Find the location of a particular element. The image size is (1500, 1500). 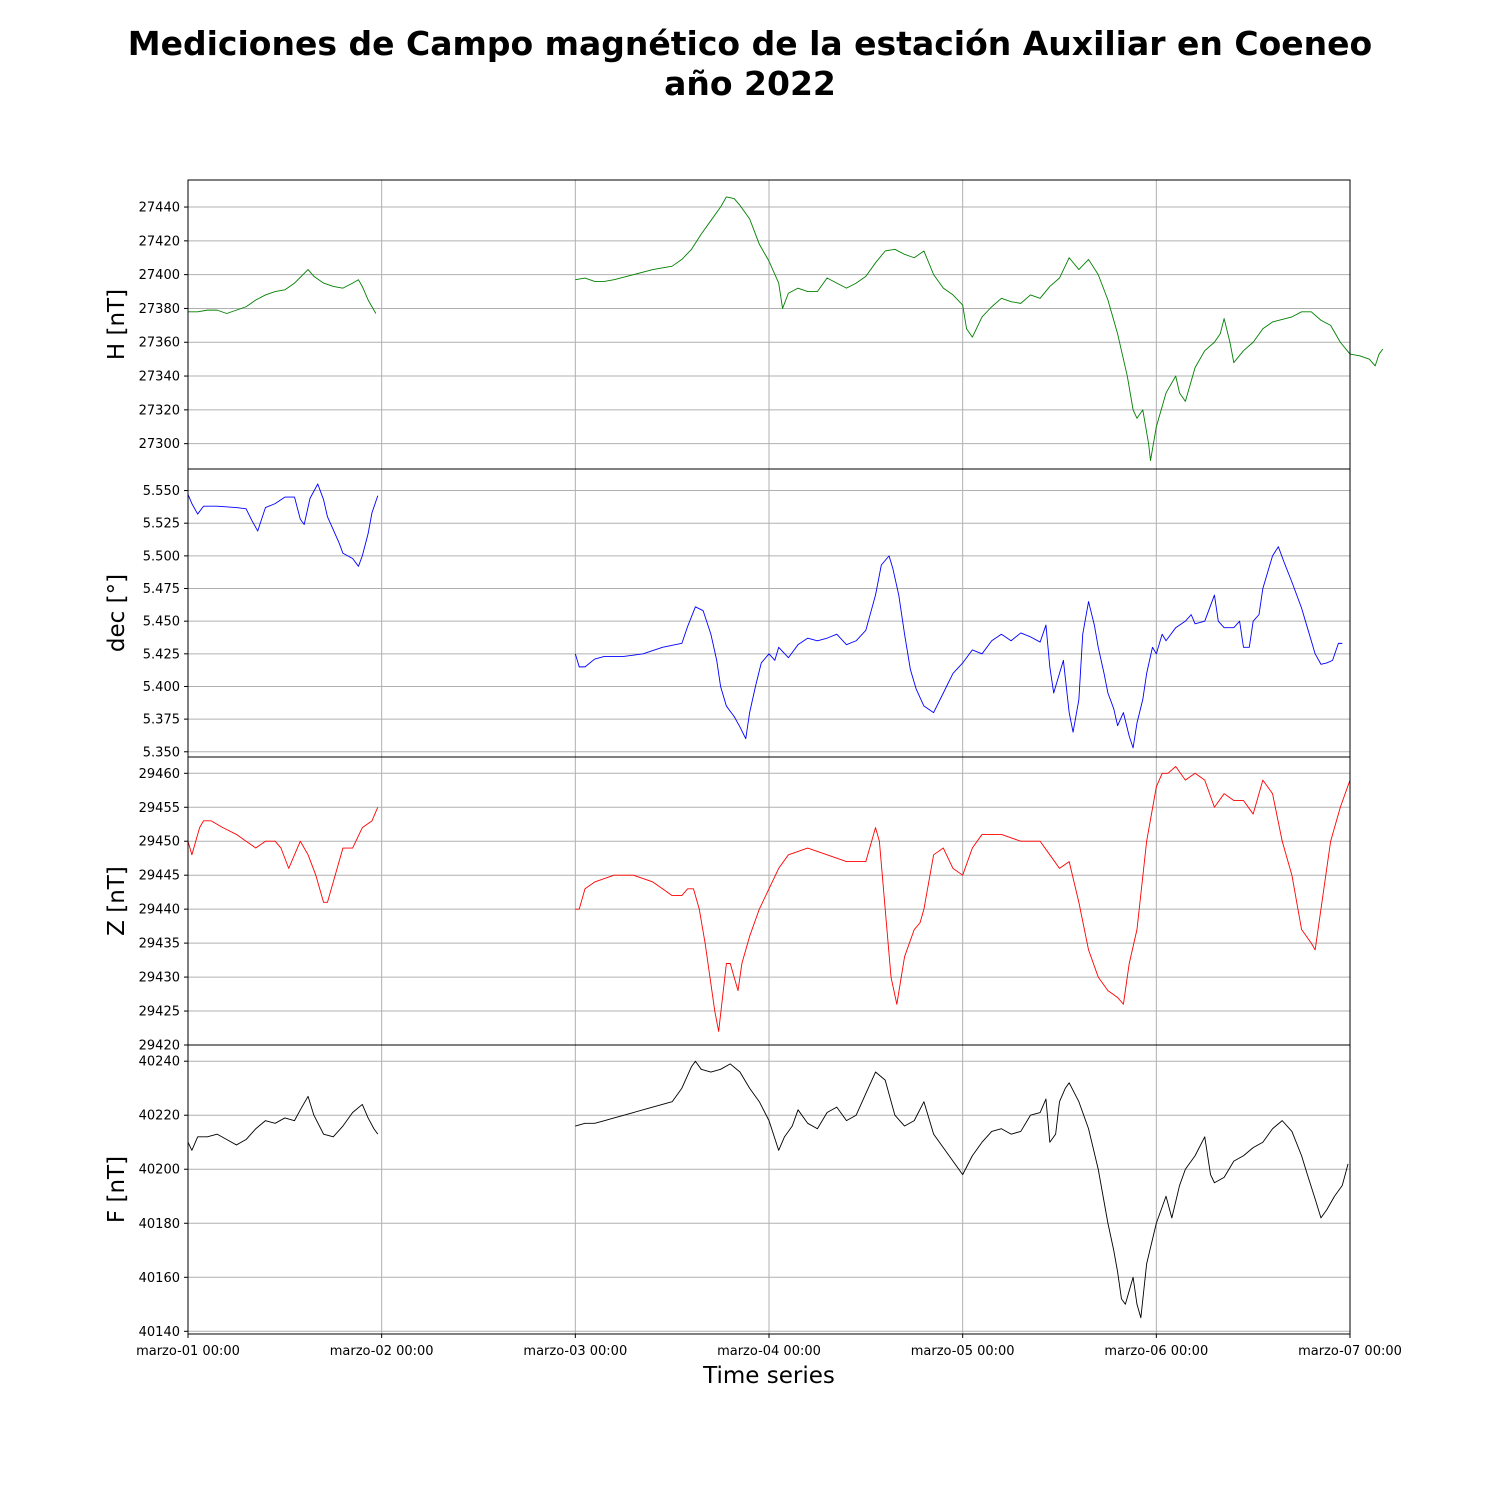

y-tick-label-0-6: 27420 is located at coordinates (159, 241).